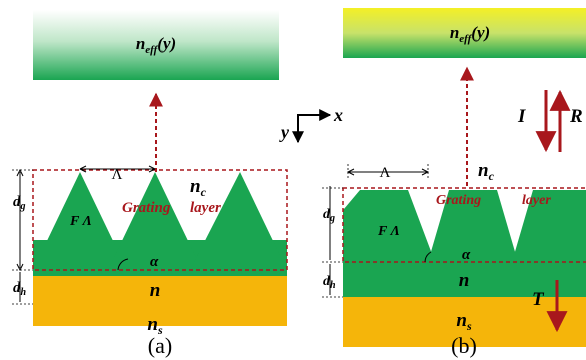 This screenshot has width=586, height=360. What do you see at coordinates (521, 116) in the screenshot?
I see `incident-label: I` at bounding box center [521, 116].